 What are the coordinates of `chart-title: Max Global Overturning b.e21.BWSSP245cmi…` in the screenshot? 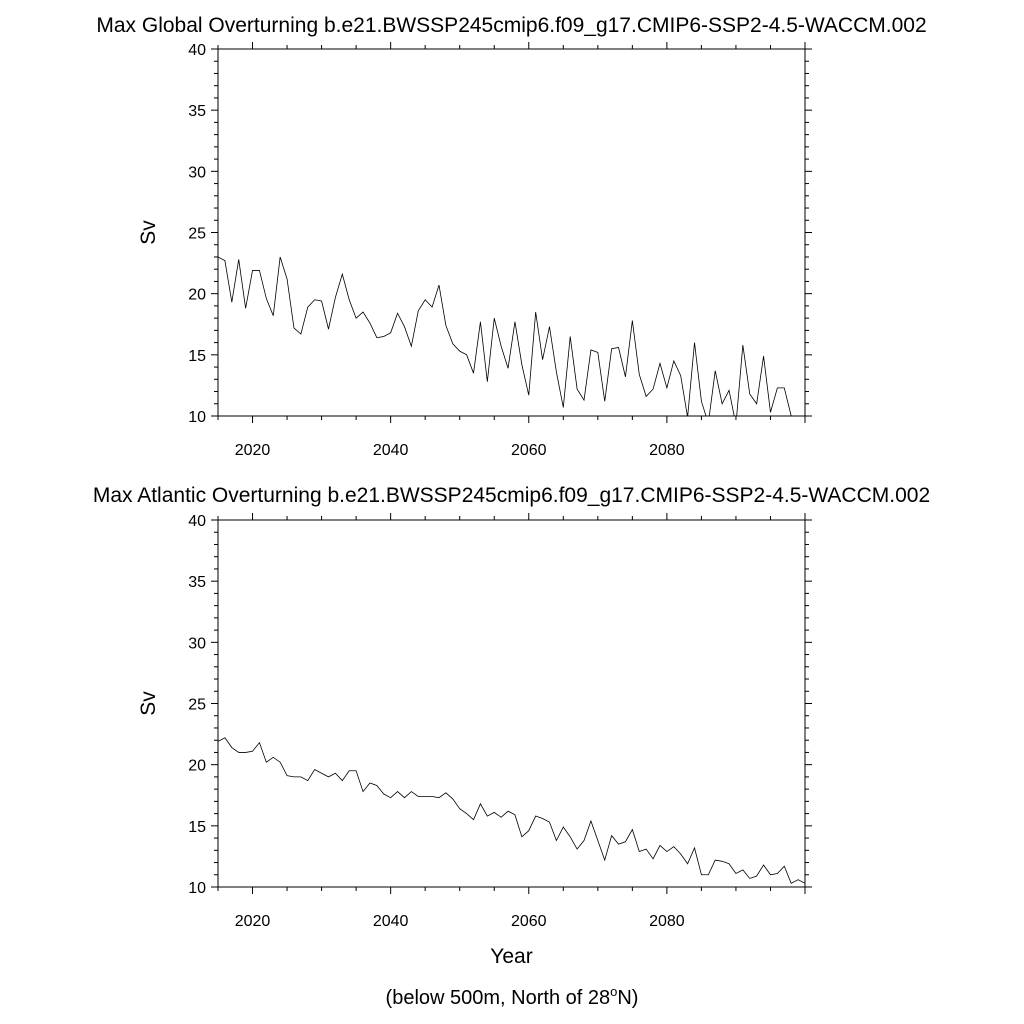 It's located at (511, 25).